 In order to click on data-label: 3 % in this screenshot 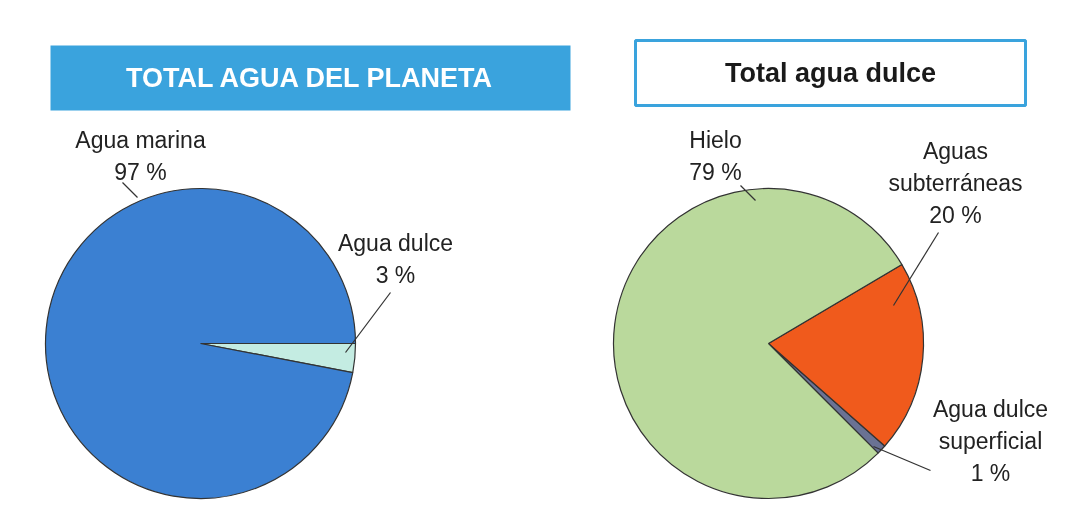, I will do `click(395, 274)`.